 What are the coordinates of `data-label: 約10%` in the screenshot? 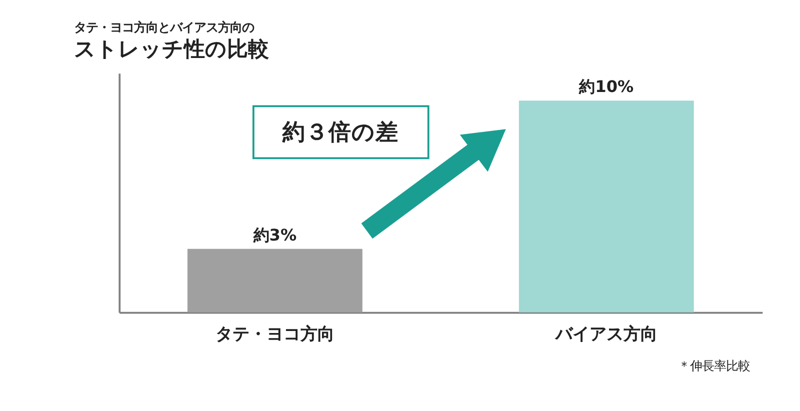 It's located at (606, 86).